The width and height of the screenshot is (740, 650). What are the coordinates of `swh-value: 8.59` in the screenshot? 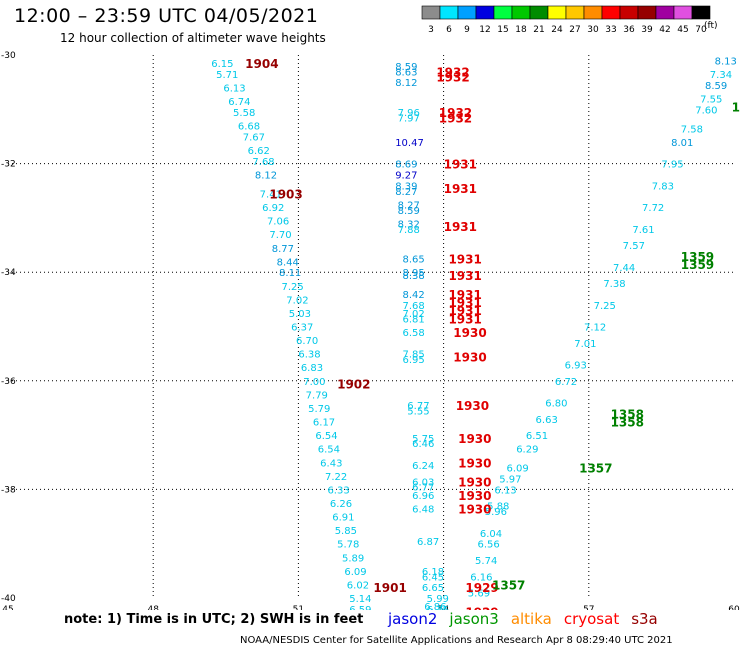 It's located at (406, 67).